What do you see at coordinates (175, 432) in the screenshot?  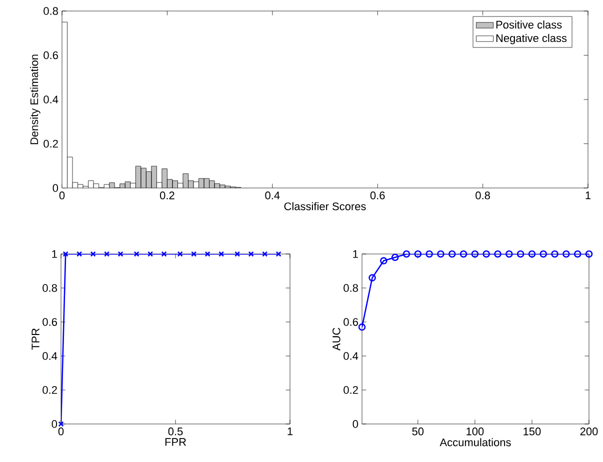 I see `x-tick-label: 0.5` at bounding box center [175, 432].